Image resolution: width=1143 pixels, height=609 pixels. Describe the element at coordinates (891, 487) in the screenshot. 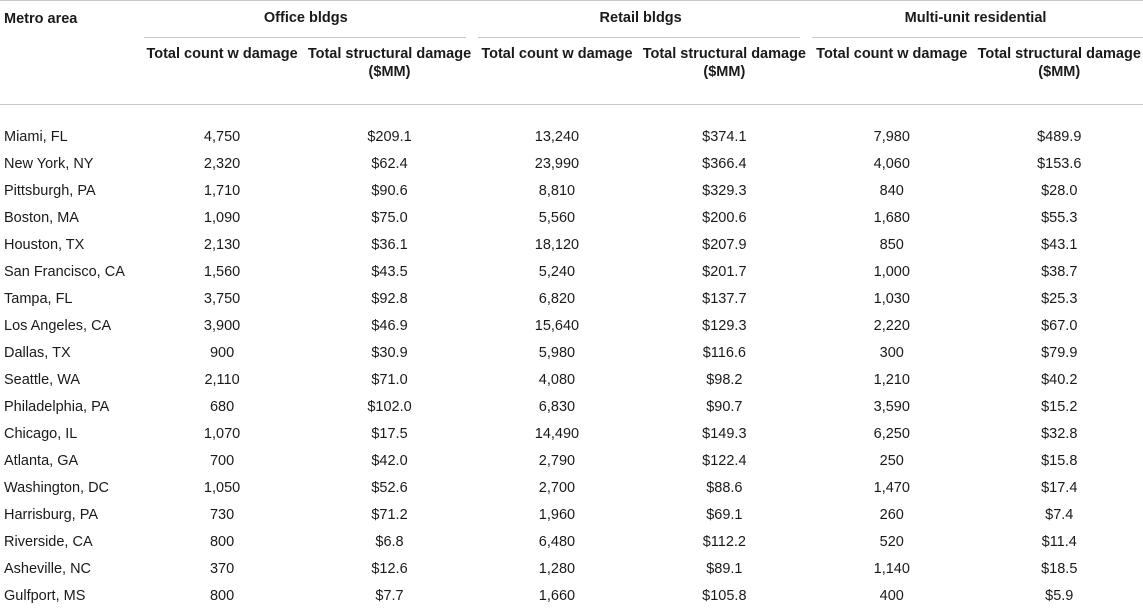

I see `residential-count-cell: 1,470` at that location.